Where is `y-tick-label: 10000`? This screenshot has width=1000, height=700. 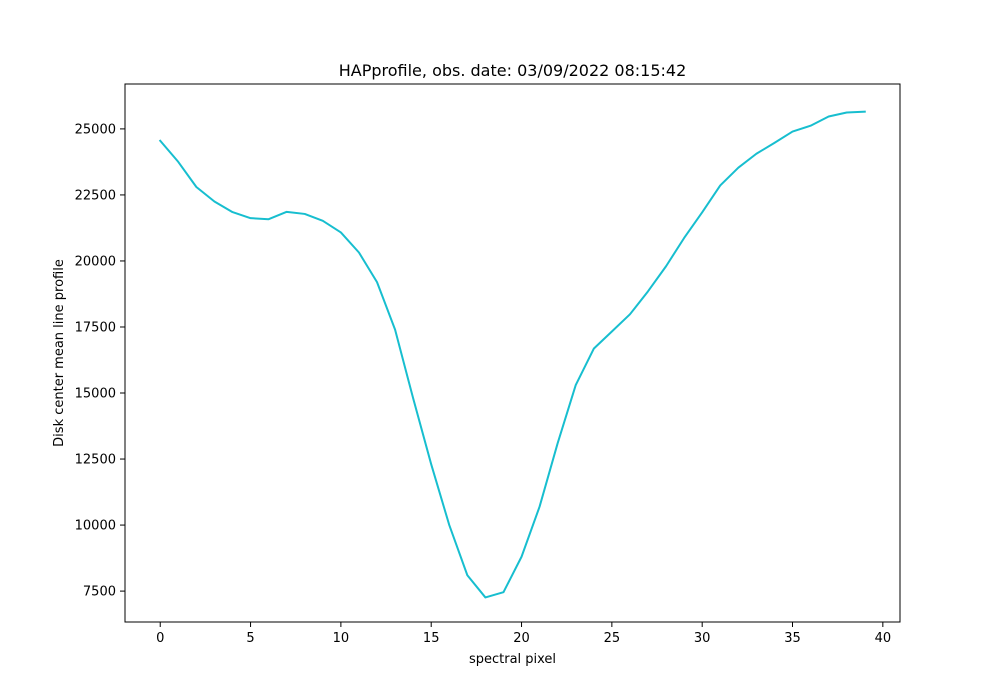 y-tick-label: 10000 is located at coordinates (95, 526).